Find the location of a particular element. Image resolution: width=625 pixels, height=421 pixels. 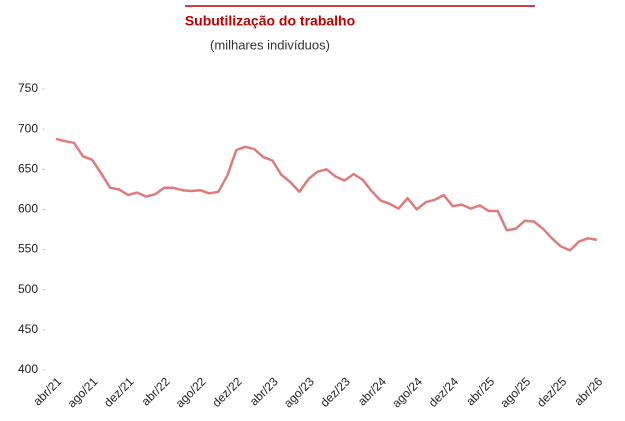

x-tick-label: dez/25 is located at coordinates (552, 392).